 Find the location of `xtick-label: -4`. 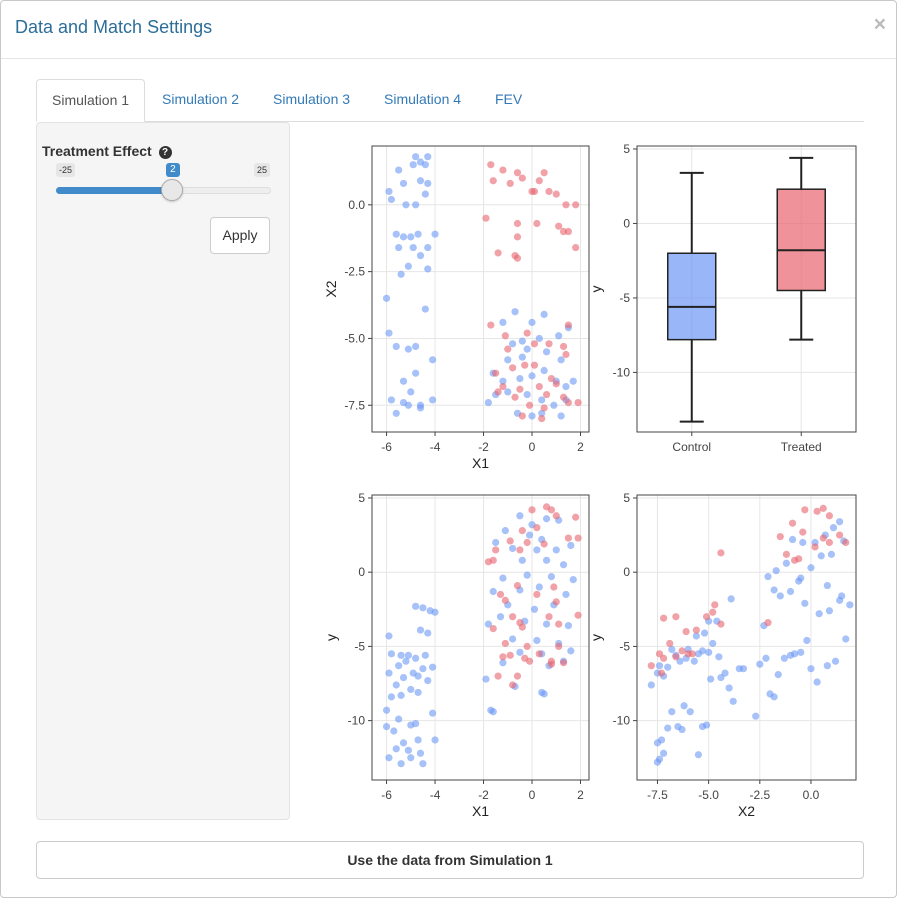

xtick-label: -4 is located at coordinates (435, 795).